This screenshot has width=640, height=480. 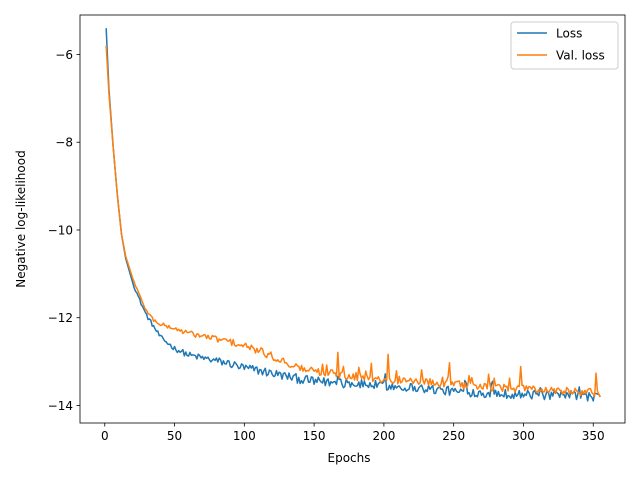 I want to click on y-tick-label: −14, so click(x=60, y=406).